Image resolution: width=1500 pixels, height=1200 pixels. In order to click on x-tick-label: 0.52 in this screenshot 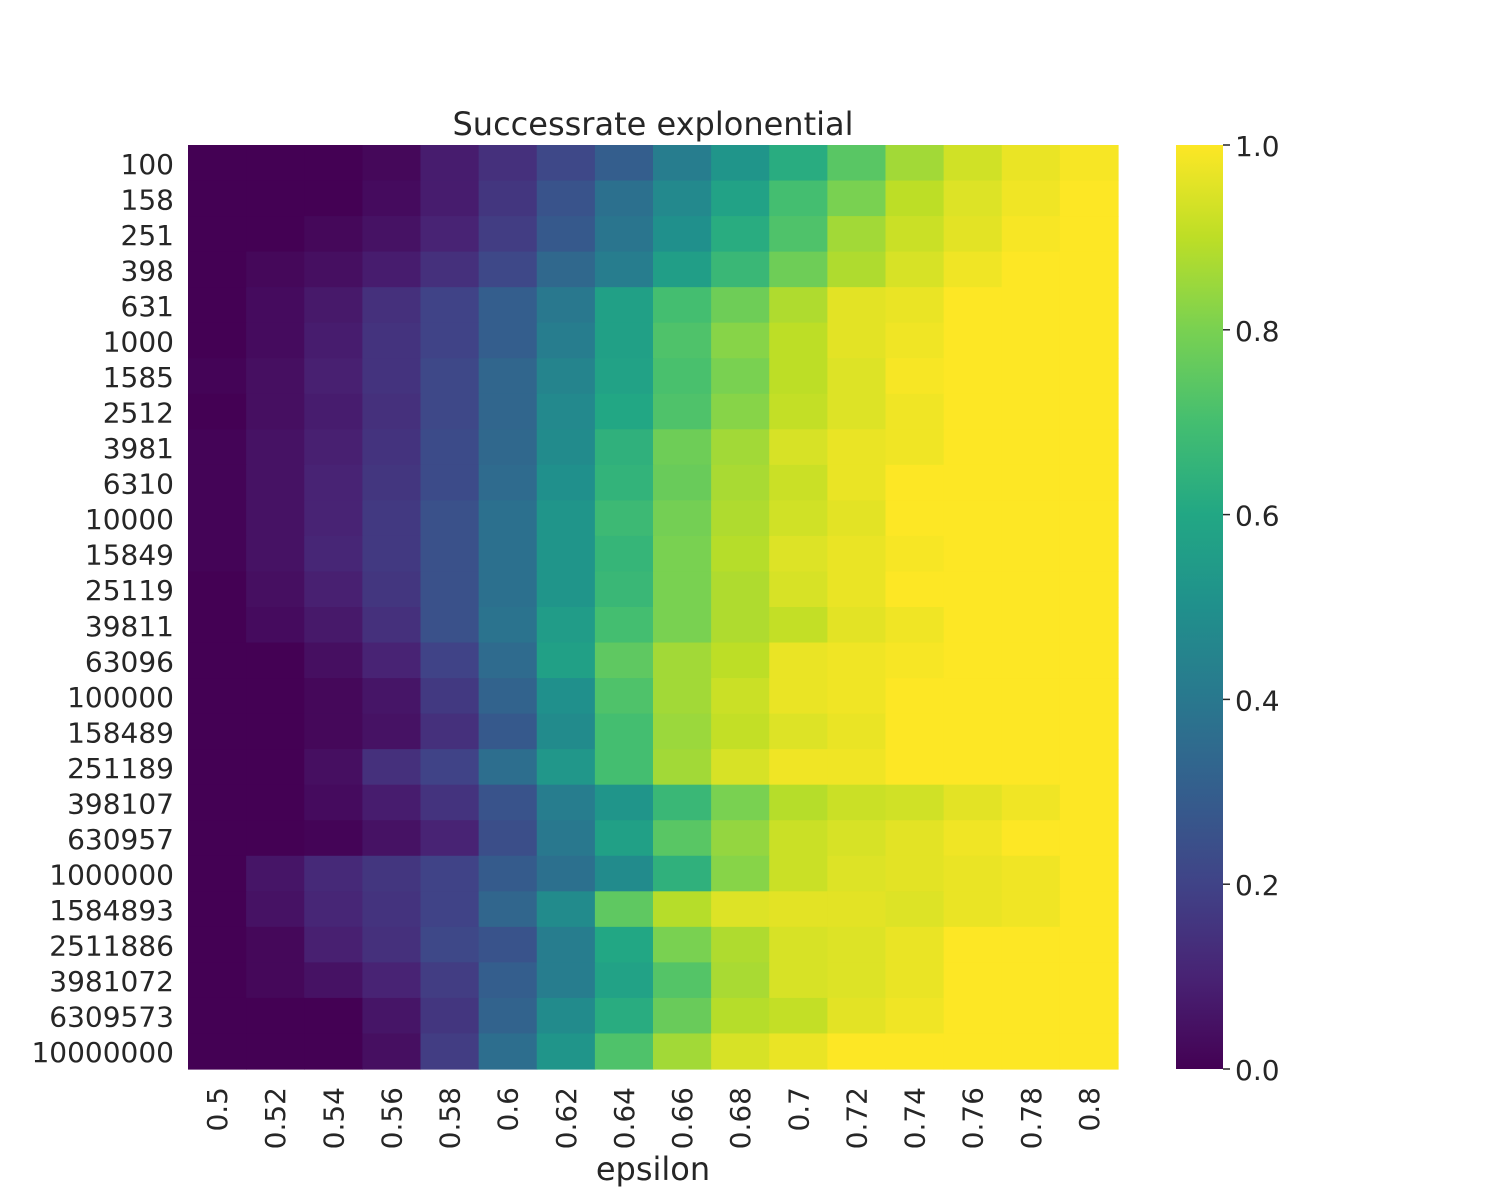, I will do `click(275, 1118)`.